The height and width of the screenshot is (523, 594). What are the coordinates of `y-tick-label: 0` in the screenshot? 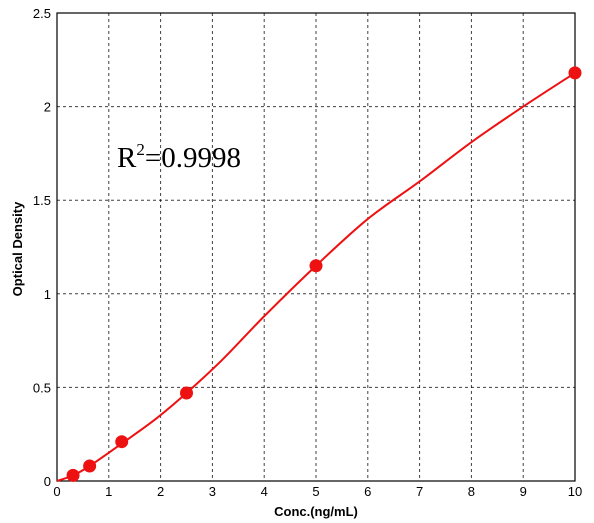 It's located at (47, 481).